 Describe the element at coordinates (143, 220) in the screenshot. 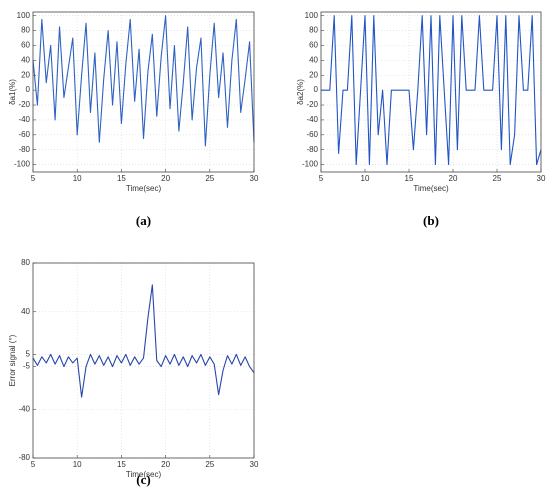

I see `caption: (a)` at that location.